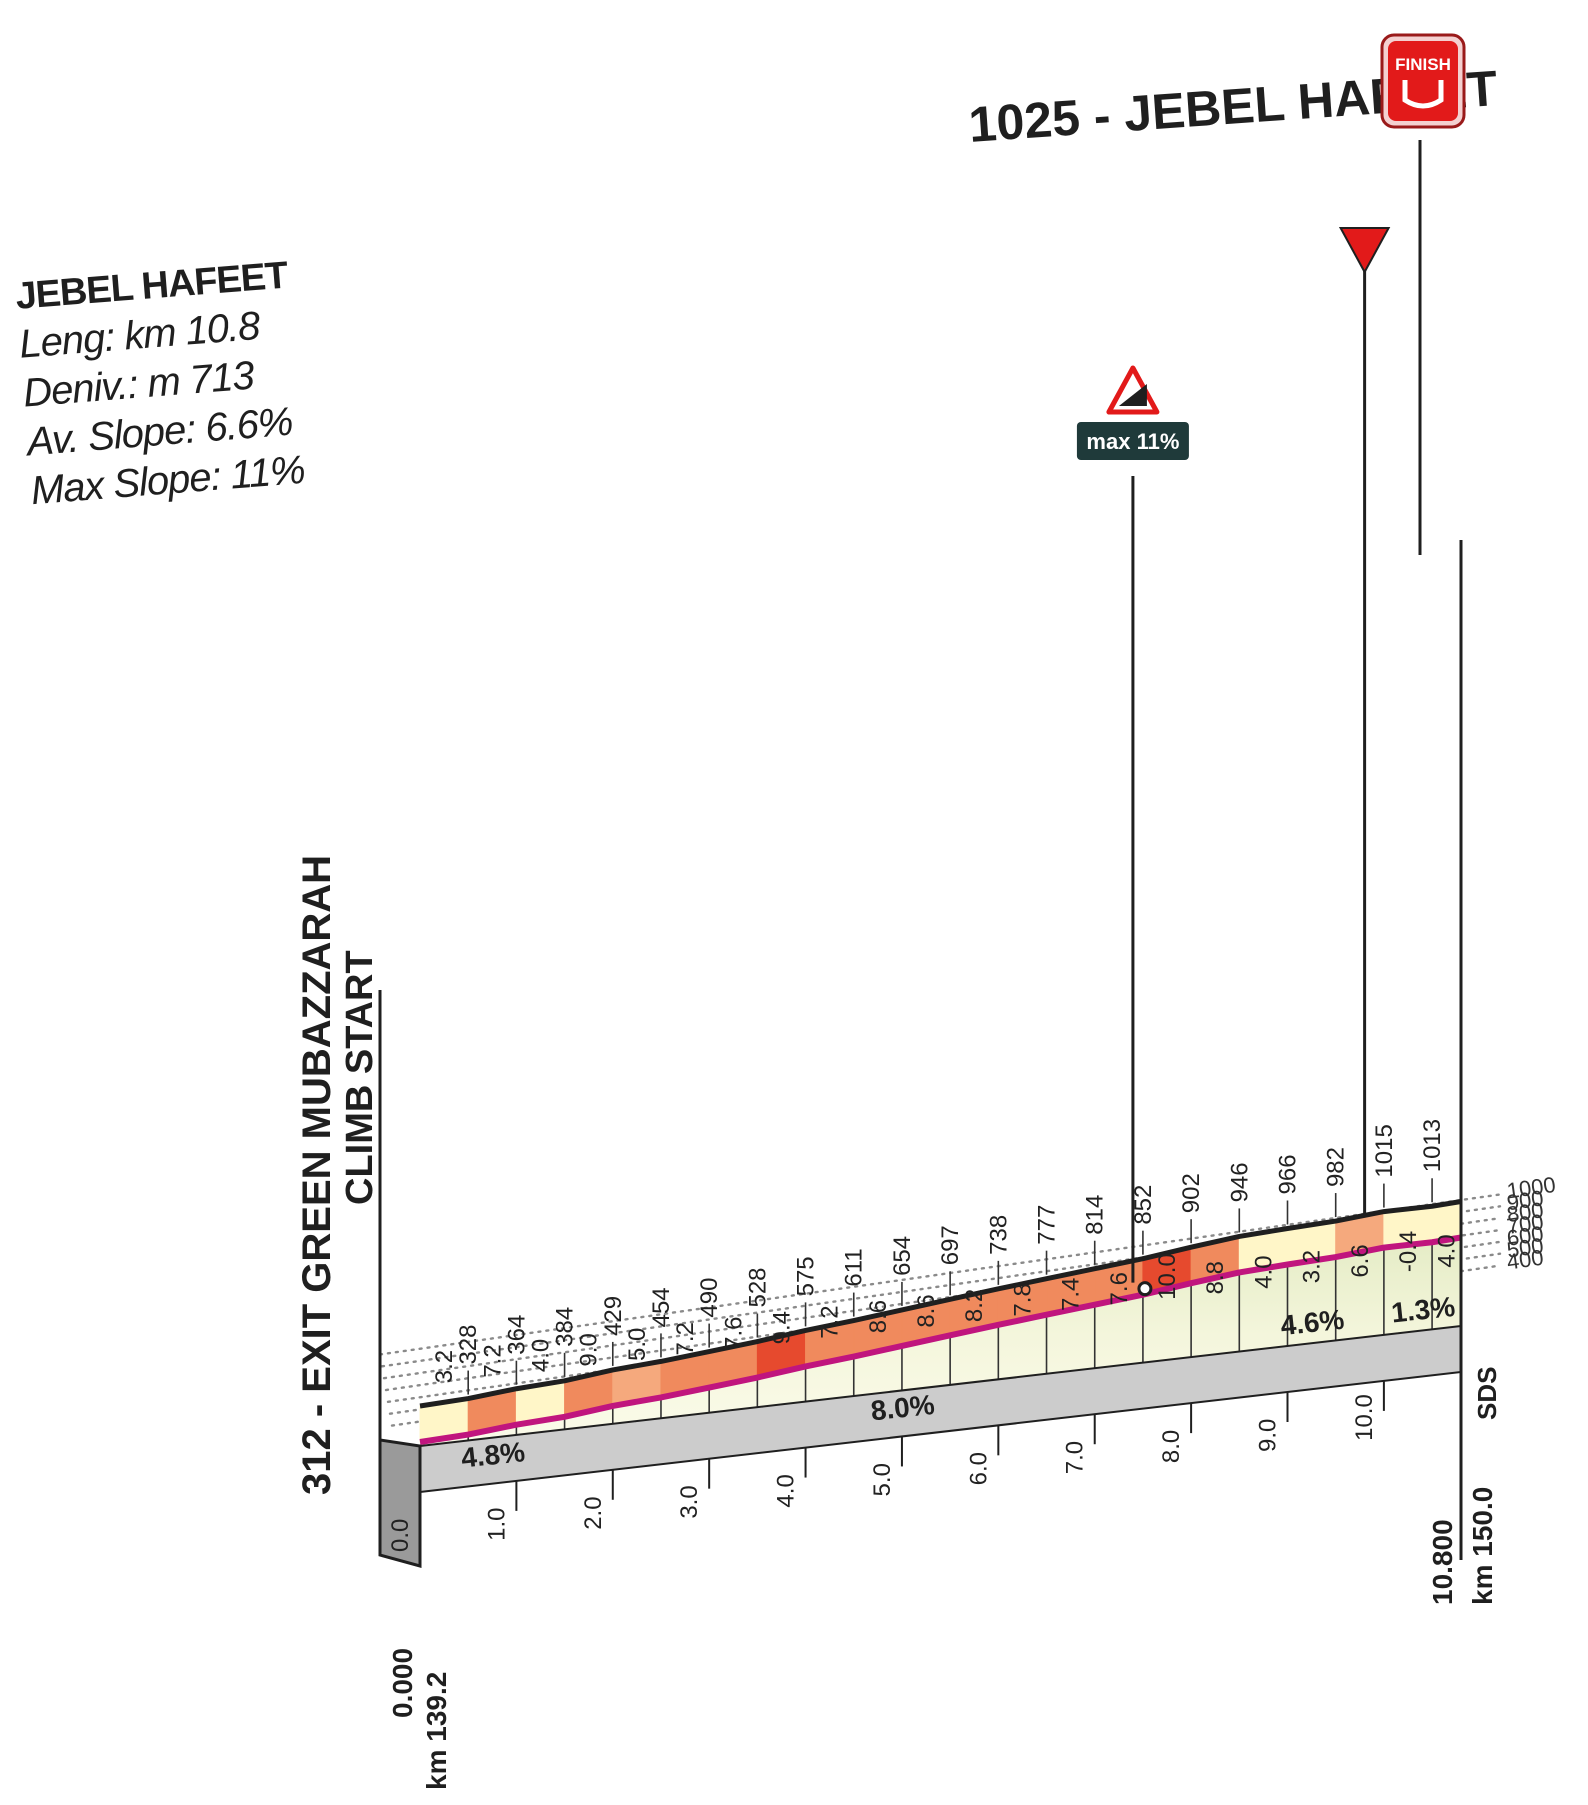  Describe the element at coordinates (565, 1327) in the screenshot. I see `altitude-label: 384` at that location.